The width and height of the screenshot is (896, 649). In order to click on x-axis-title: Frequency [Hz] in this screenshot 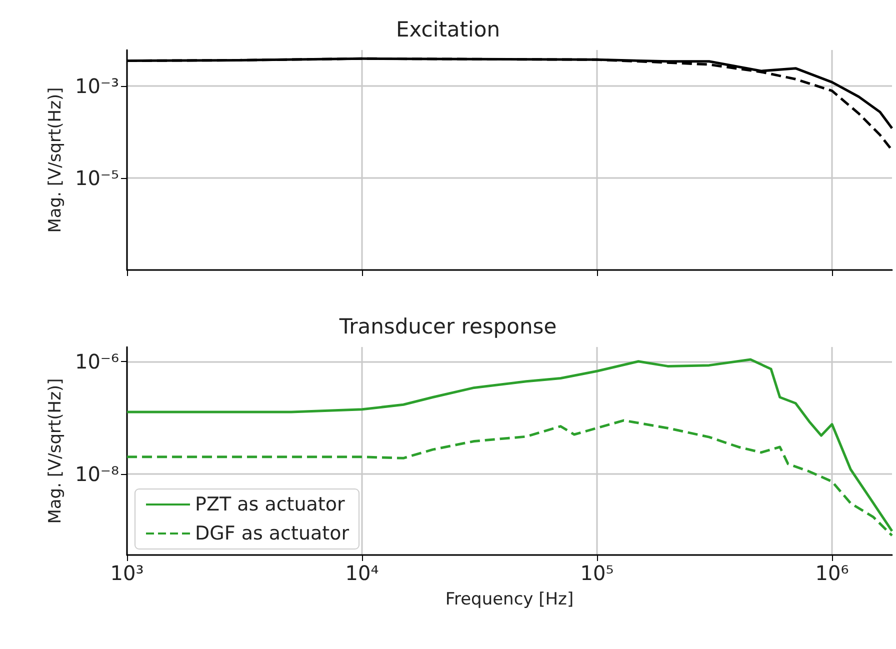, I will do `click(509, 600)`.